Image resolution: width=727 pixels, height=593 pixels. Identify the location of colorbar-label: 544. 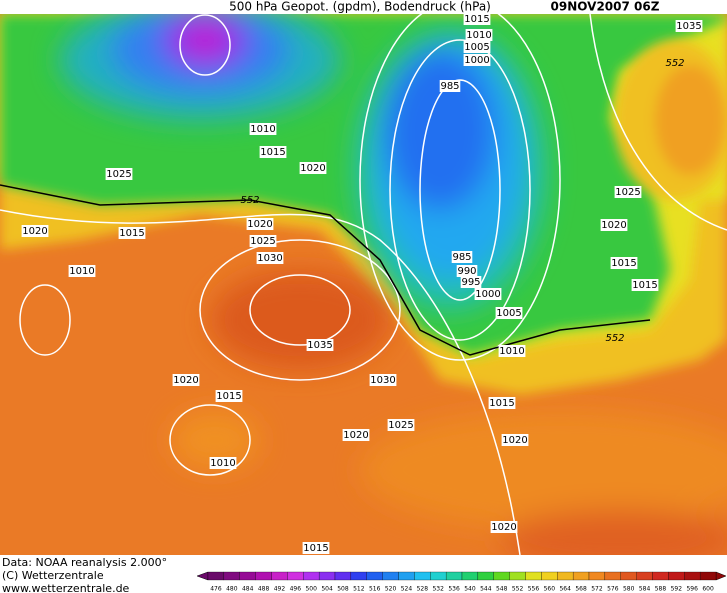
(486, 589).